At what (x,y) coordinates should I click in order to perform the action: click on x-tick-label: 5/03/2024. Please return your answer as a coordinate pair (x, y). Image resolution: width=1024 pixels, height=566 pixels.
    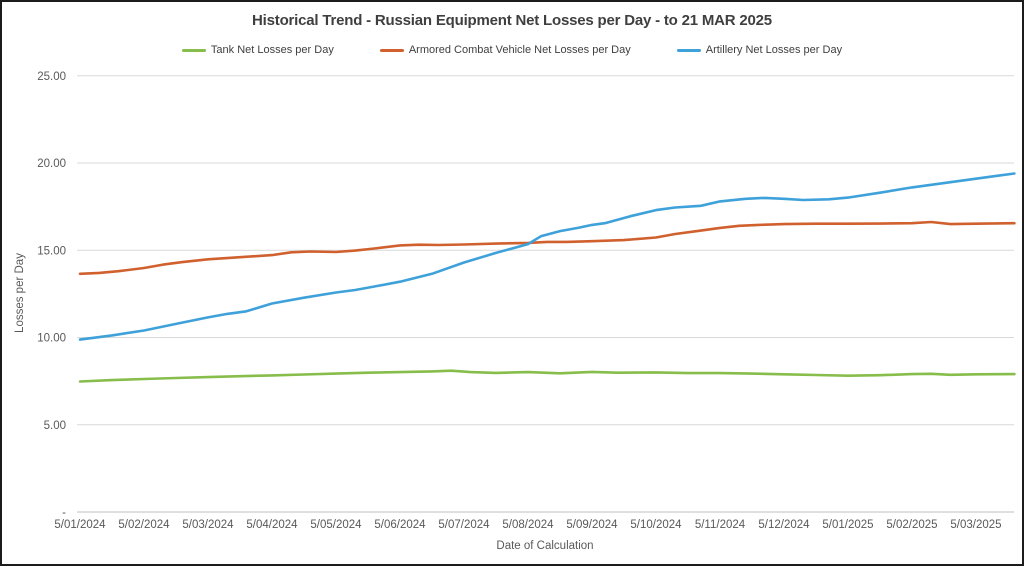
    Looking at the image, I should click on (208, 525).